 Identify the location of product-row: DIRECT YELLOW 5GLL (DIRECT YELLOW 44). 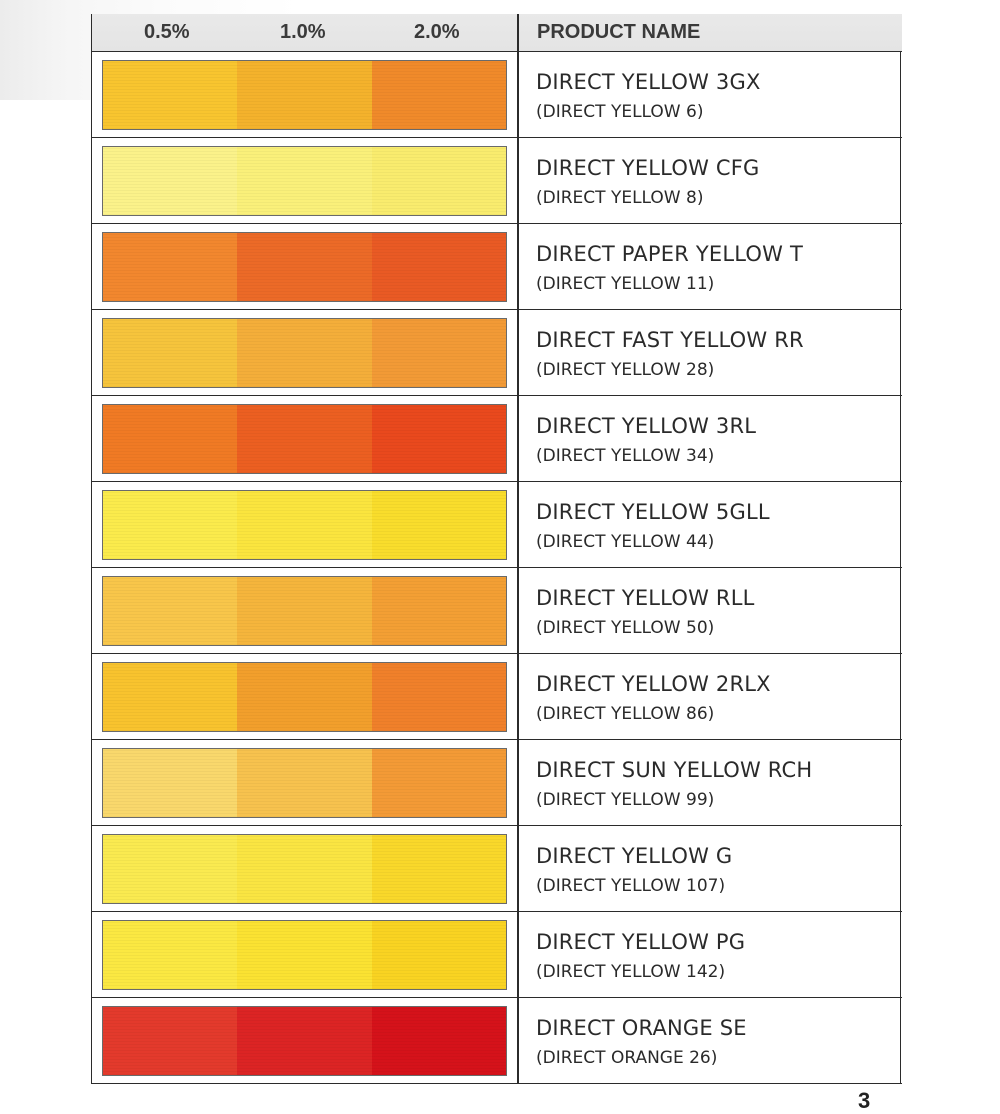
(497, 525).